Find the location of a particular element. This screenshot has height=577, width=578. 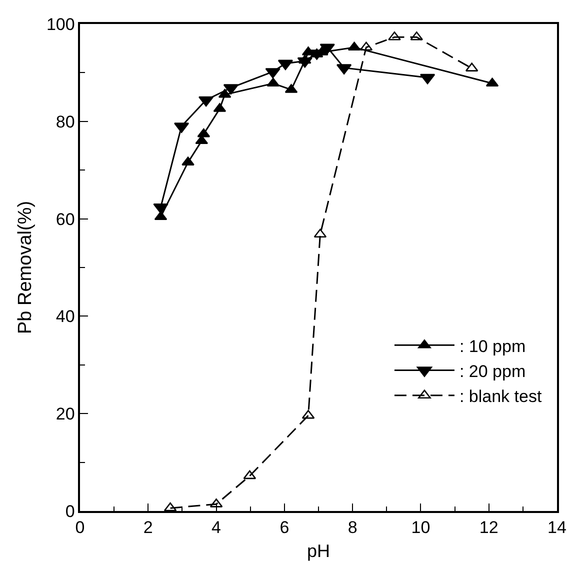

x-tick-label: 2 is located at coordinates (148, 528).